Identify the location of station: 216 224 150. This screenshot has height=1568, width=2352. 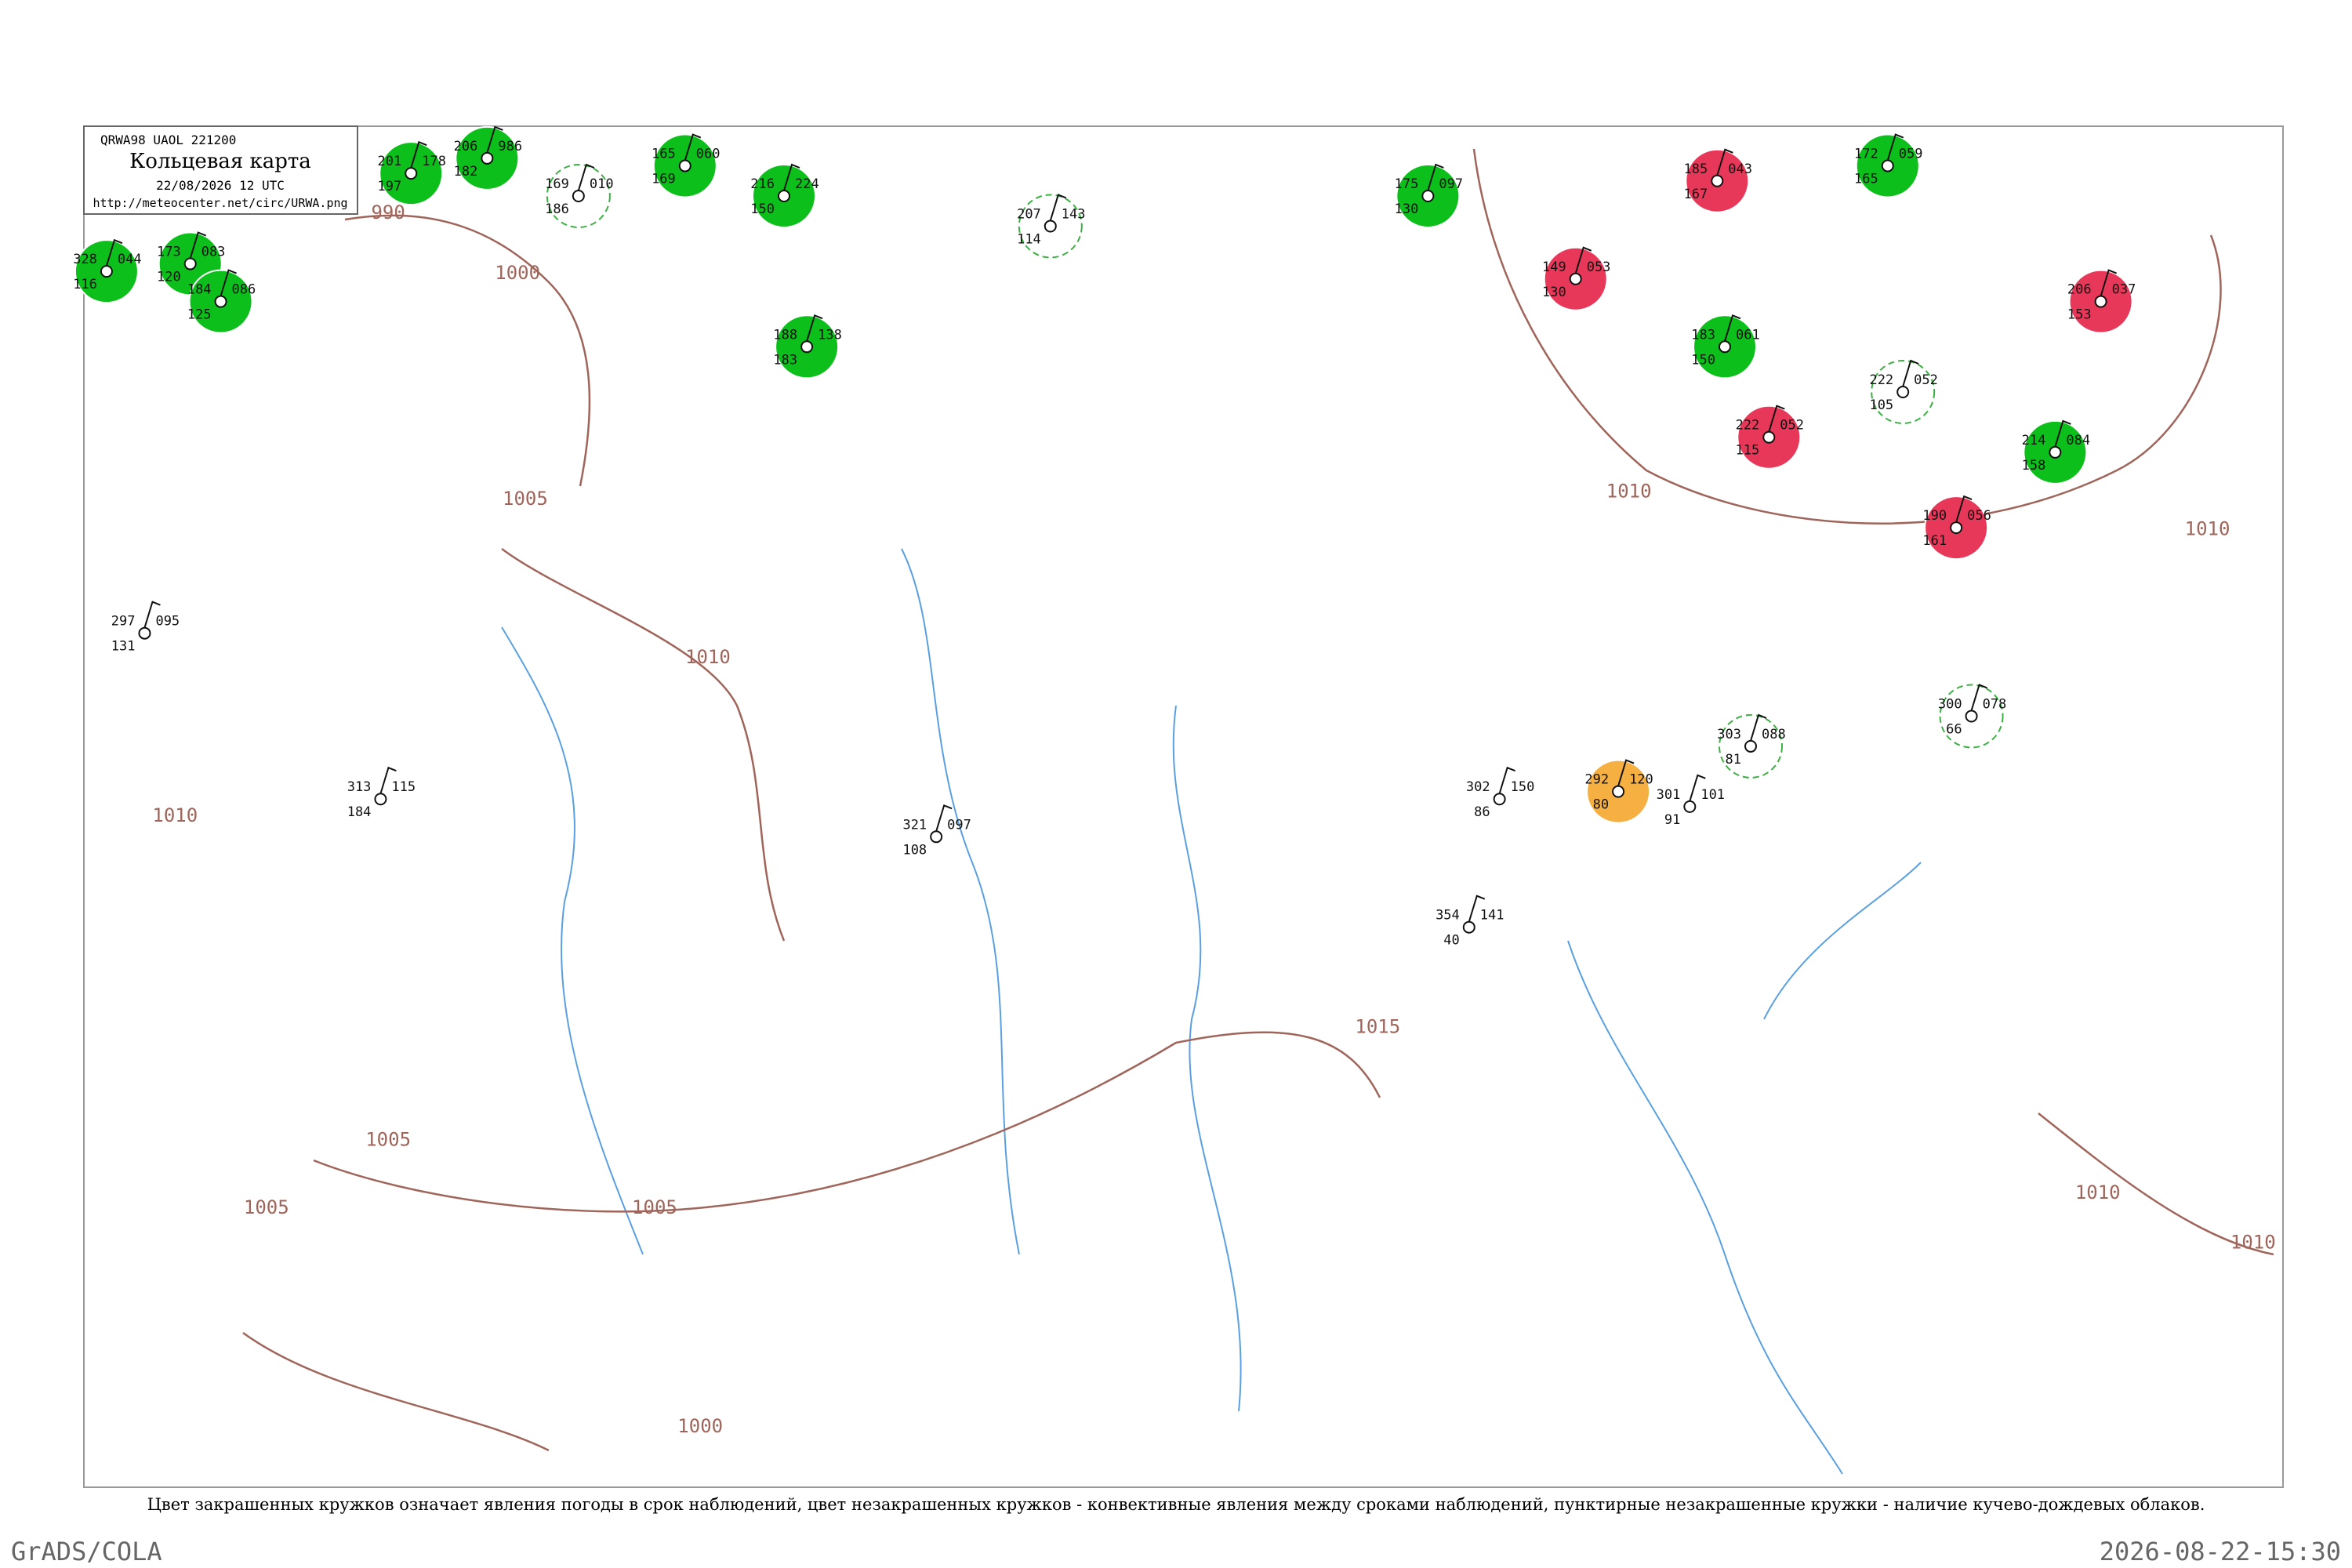
(784, 195).